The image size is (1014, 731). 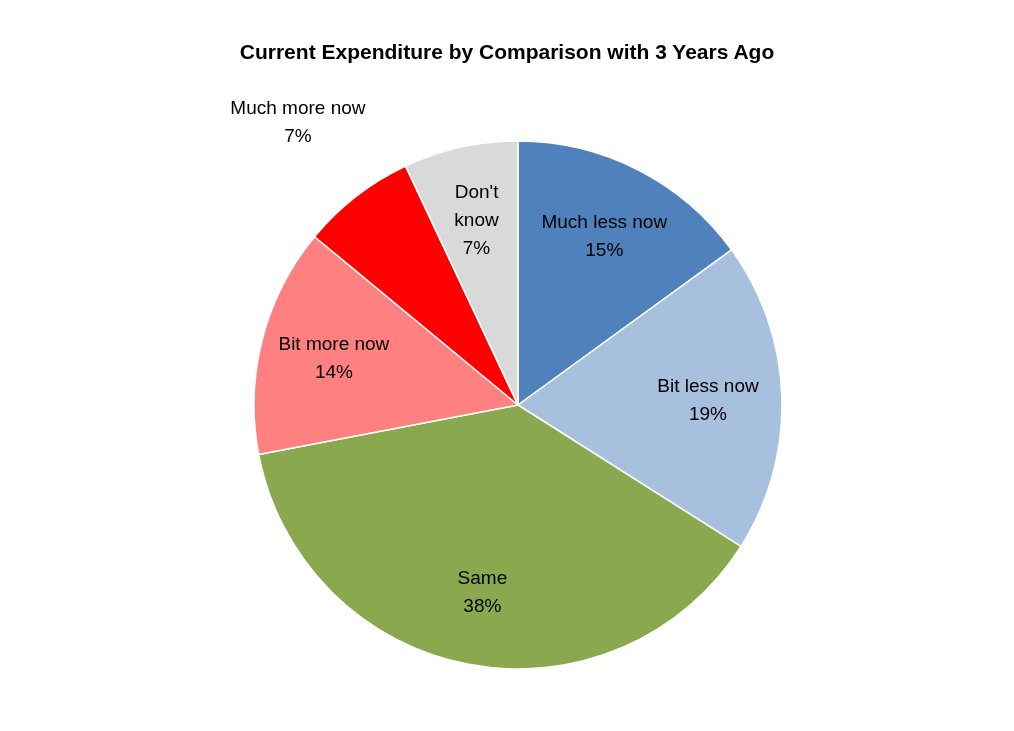 What do you see at coordinates (334, 344) in the screenshot?
I see `slice-label: Bit more now` at bounding box center [334, 344].